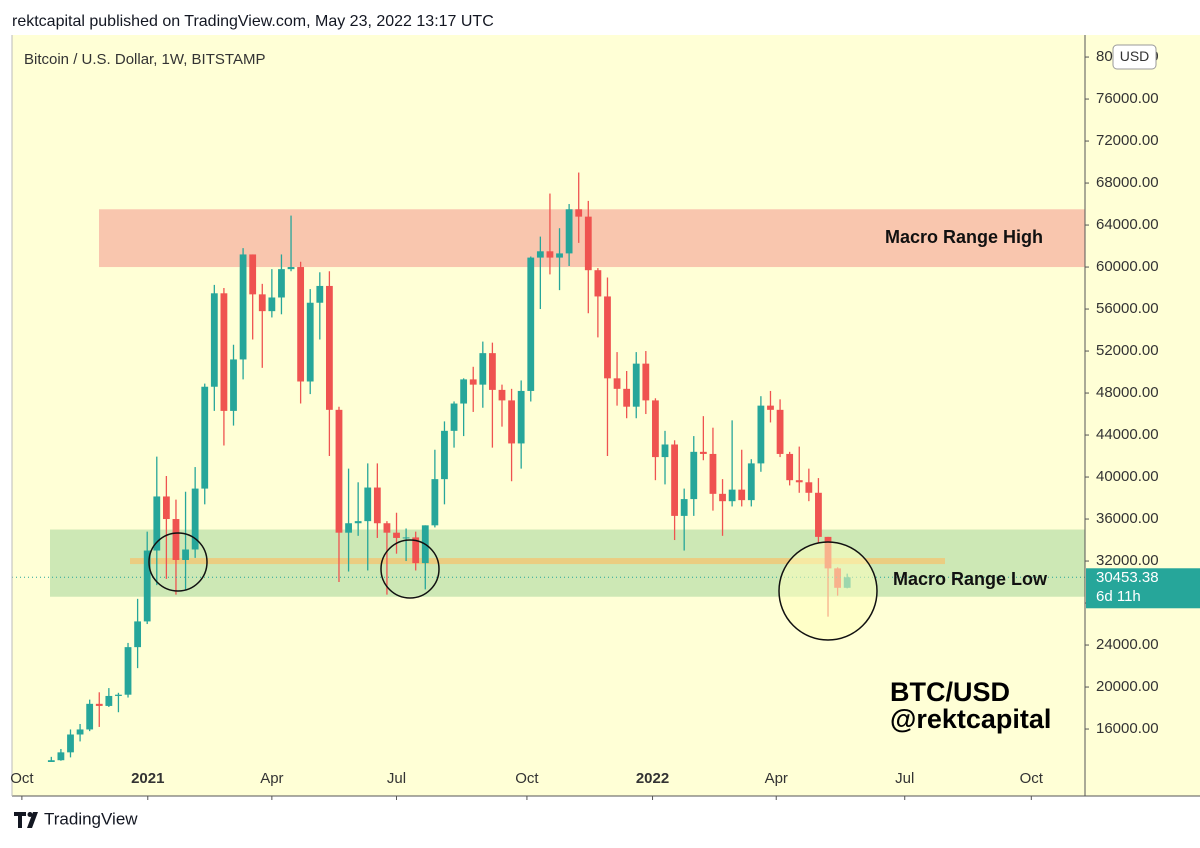  Describe the element at coordinates (1127, 644) in the screenshot. I see `y-tick-label: 24000.00` at that location.